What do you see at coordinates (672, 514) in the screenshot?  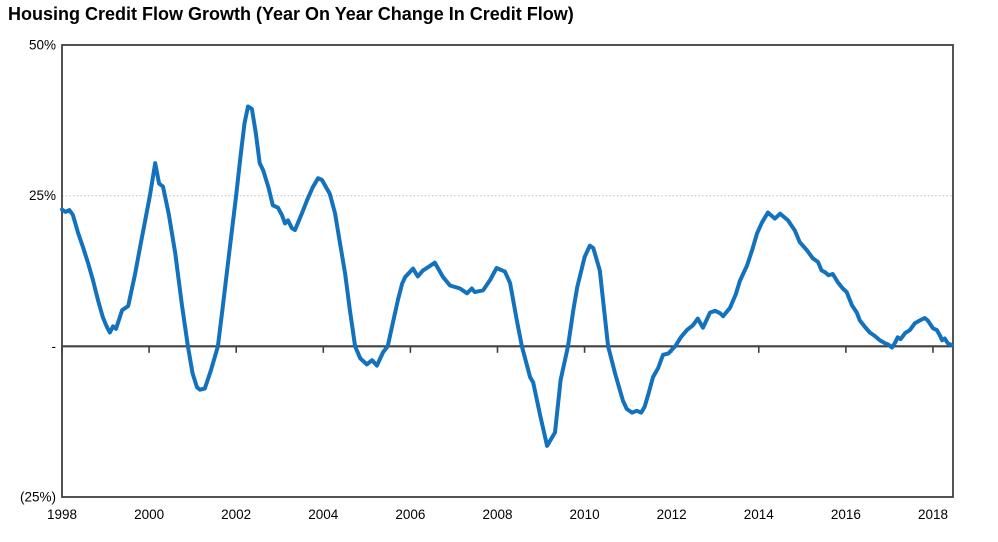 I see `x-axis-label: 2012` at bounding box center [672, 514].